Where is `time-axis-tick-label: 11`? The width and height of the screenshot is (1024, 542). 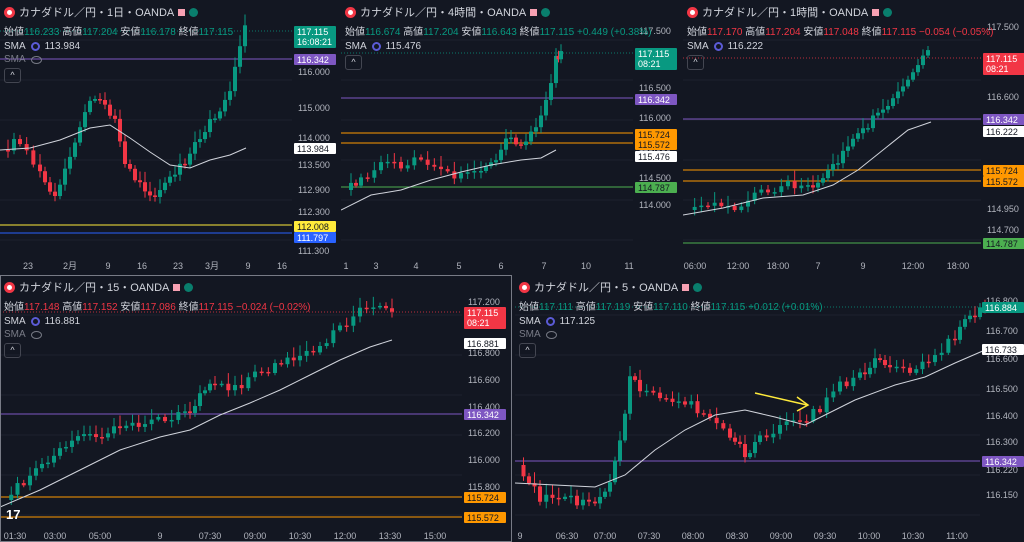 time-axis-tick-label: 11 is located at coordinates (628, 266).